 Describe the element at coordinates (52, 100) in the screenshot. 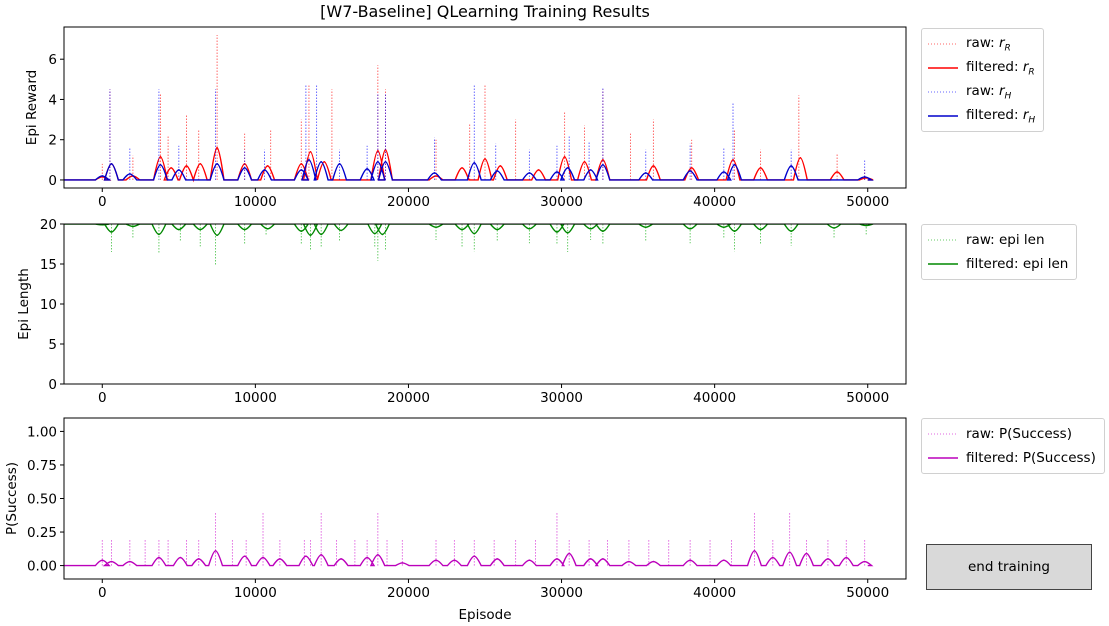

I see `y-tick-label: 4` at that location.